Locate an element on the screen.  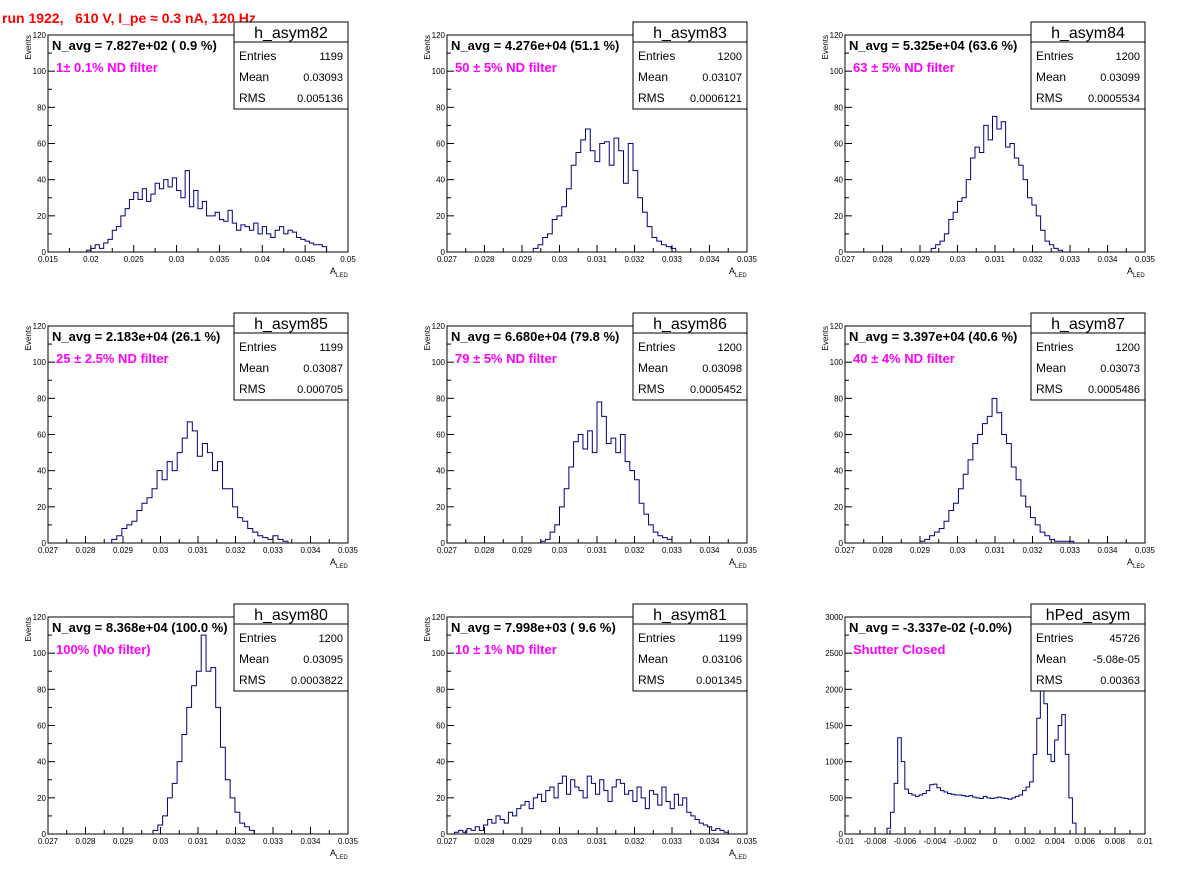
y-axis-label: Events is located at coordinates (28, 629).